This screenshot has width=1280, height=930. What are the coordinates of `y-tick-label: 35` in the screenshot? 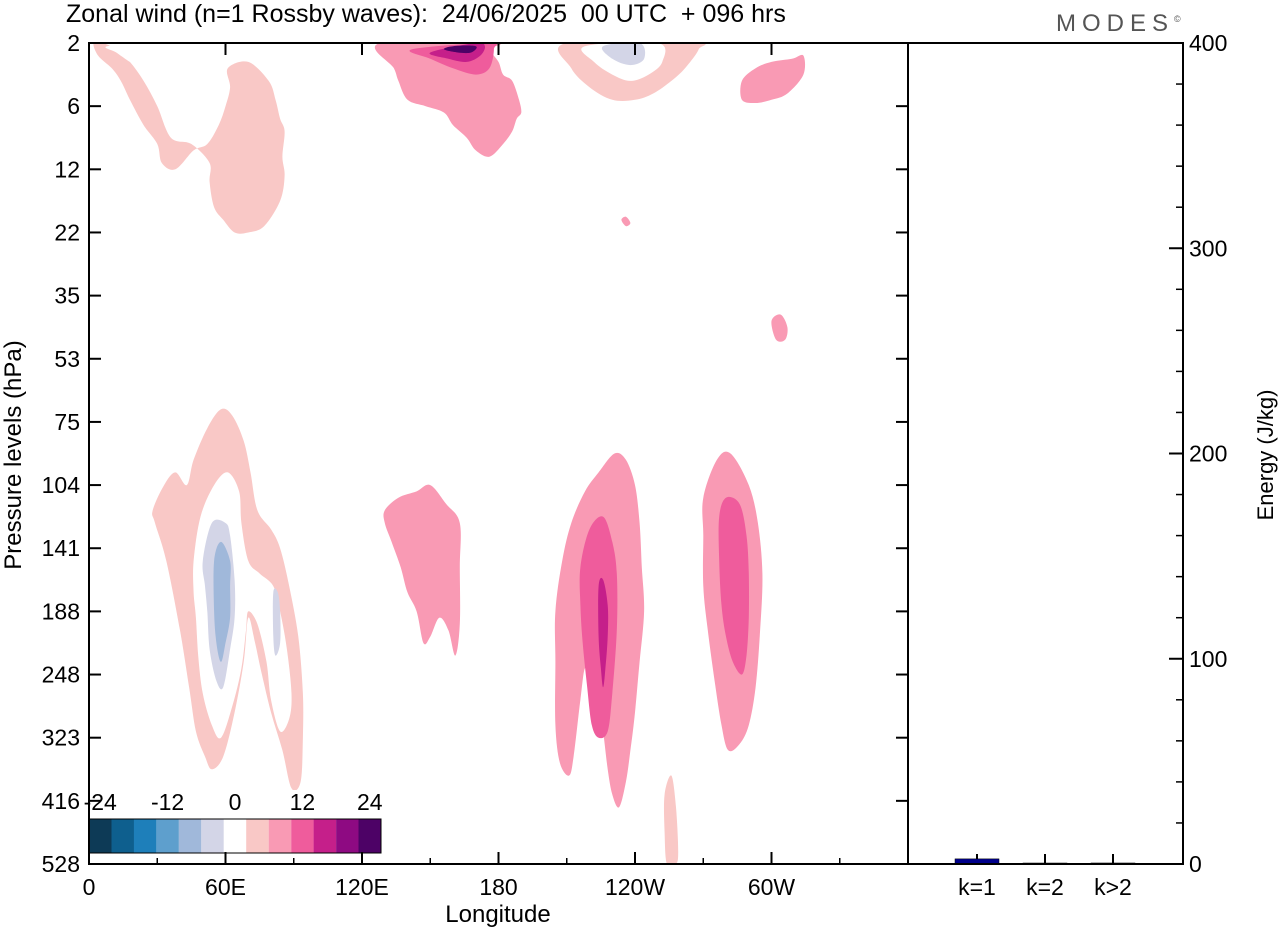 It's located at (67, 296).